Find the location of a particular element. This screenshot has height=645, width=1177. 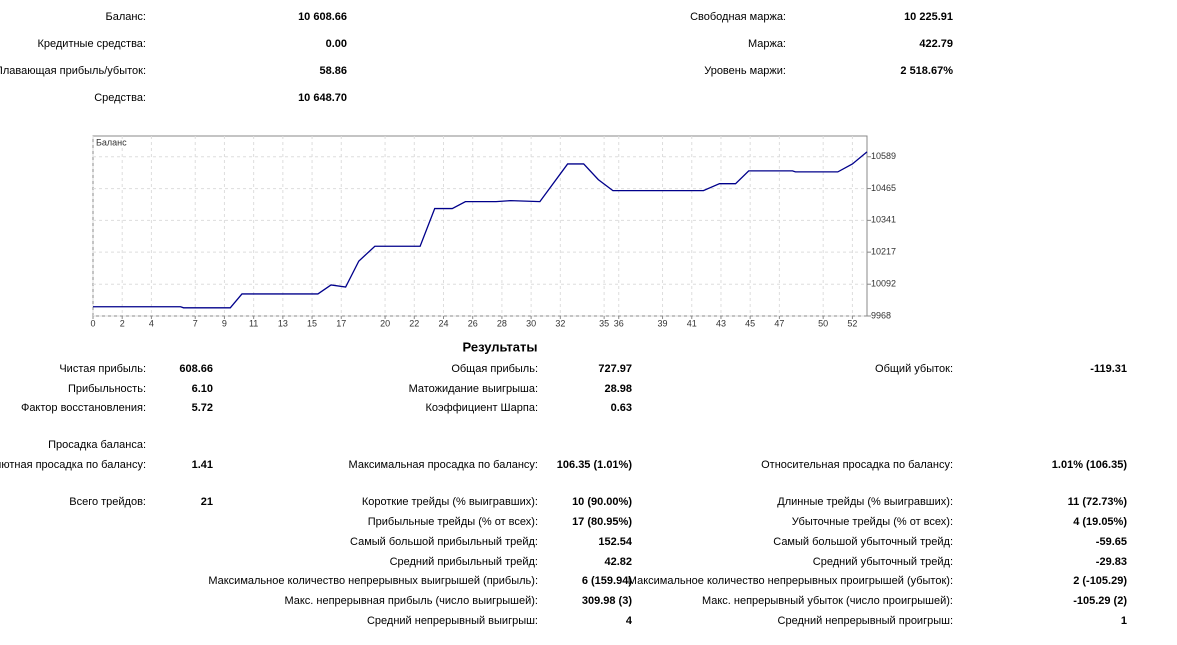

field-label: Маржа: is located at coordinates (767, 44).